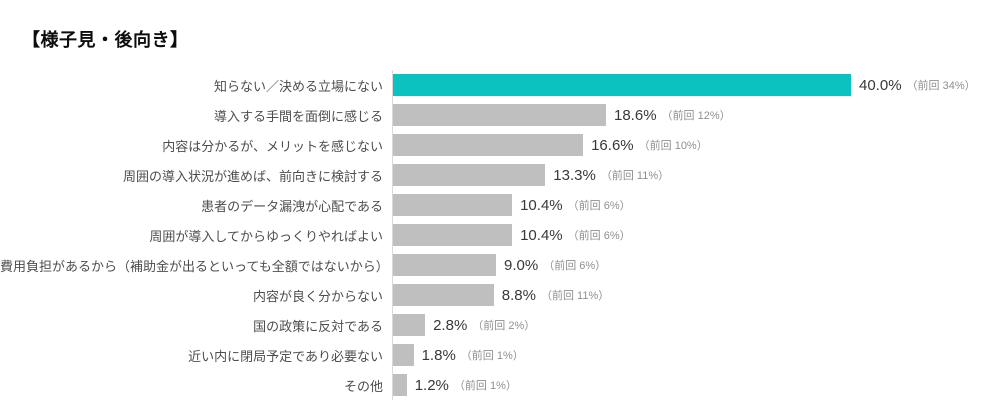  Describe the element at coordinates (194, 266) in the screenshot. I see `category-label: 費用負担があるから（補助金が出るといっても全額ではないから）` at that location.